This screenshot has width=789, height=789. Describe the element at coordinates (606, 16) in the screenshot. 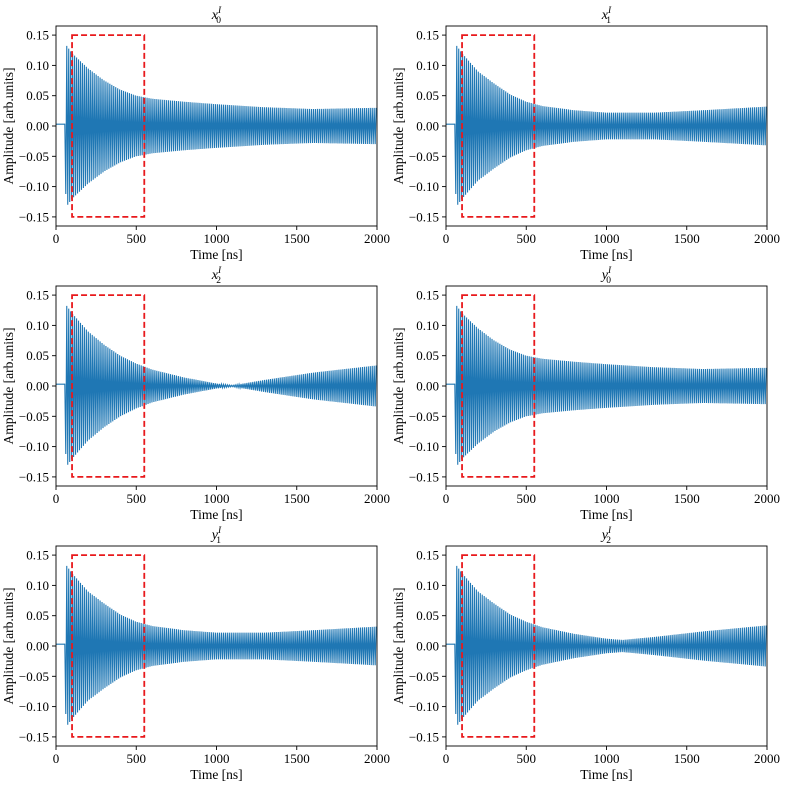

I see `subplot-title: xI 1` at that location.